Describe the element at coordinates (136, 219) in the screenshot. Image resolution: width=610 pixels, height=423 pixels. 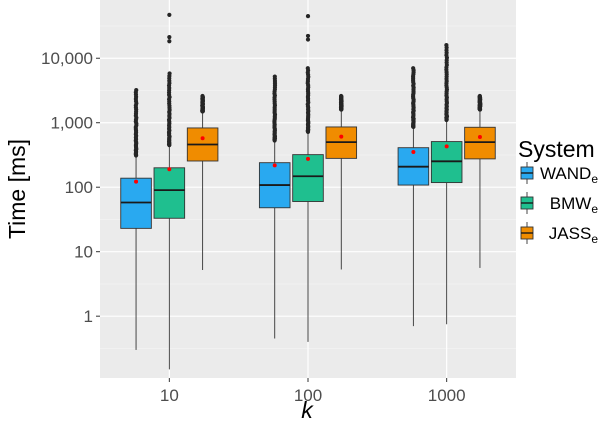
I see `box-WANDe-k10` at that location.